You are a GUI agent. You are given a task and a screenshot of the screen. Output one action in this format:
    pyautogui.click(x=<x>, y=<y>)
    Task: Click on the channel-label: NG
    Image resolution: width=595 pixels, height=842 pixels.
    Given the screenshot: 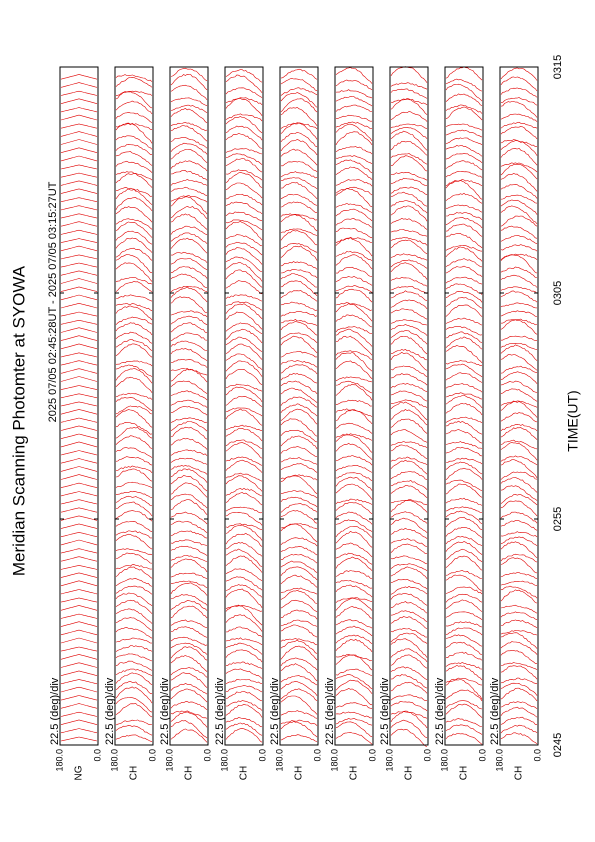 What is the action you would take?
    pyautogui.click(x=79, y=772)
    